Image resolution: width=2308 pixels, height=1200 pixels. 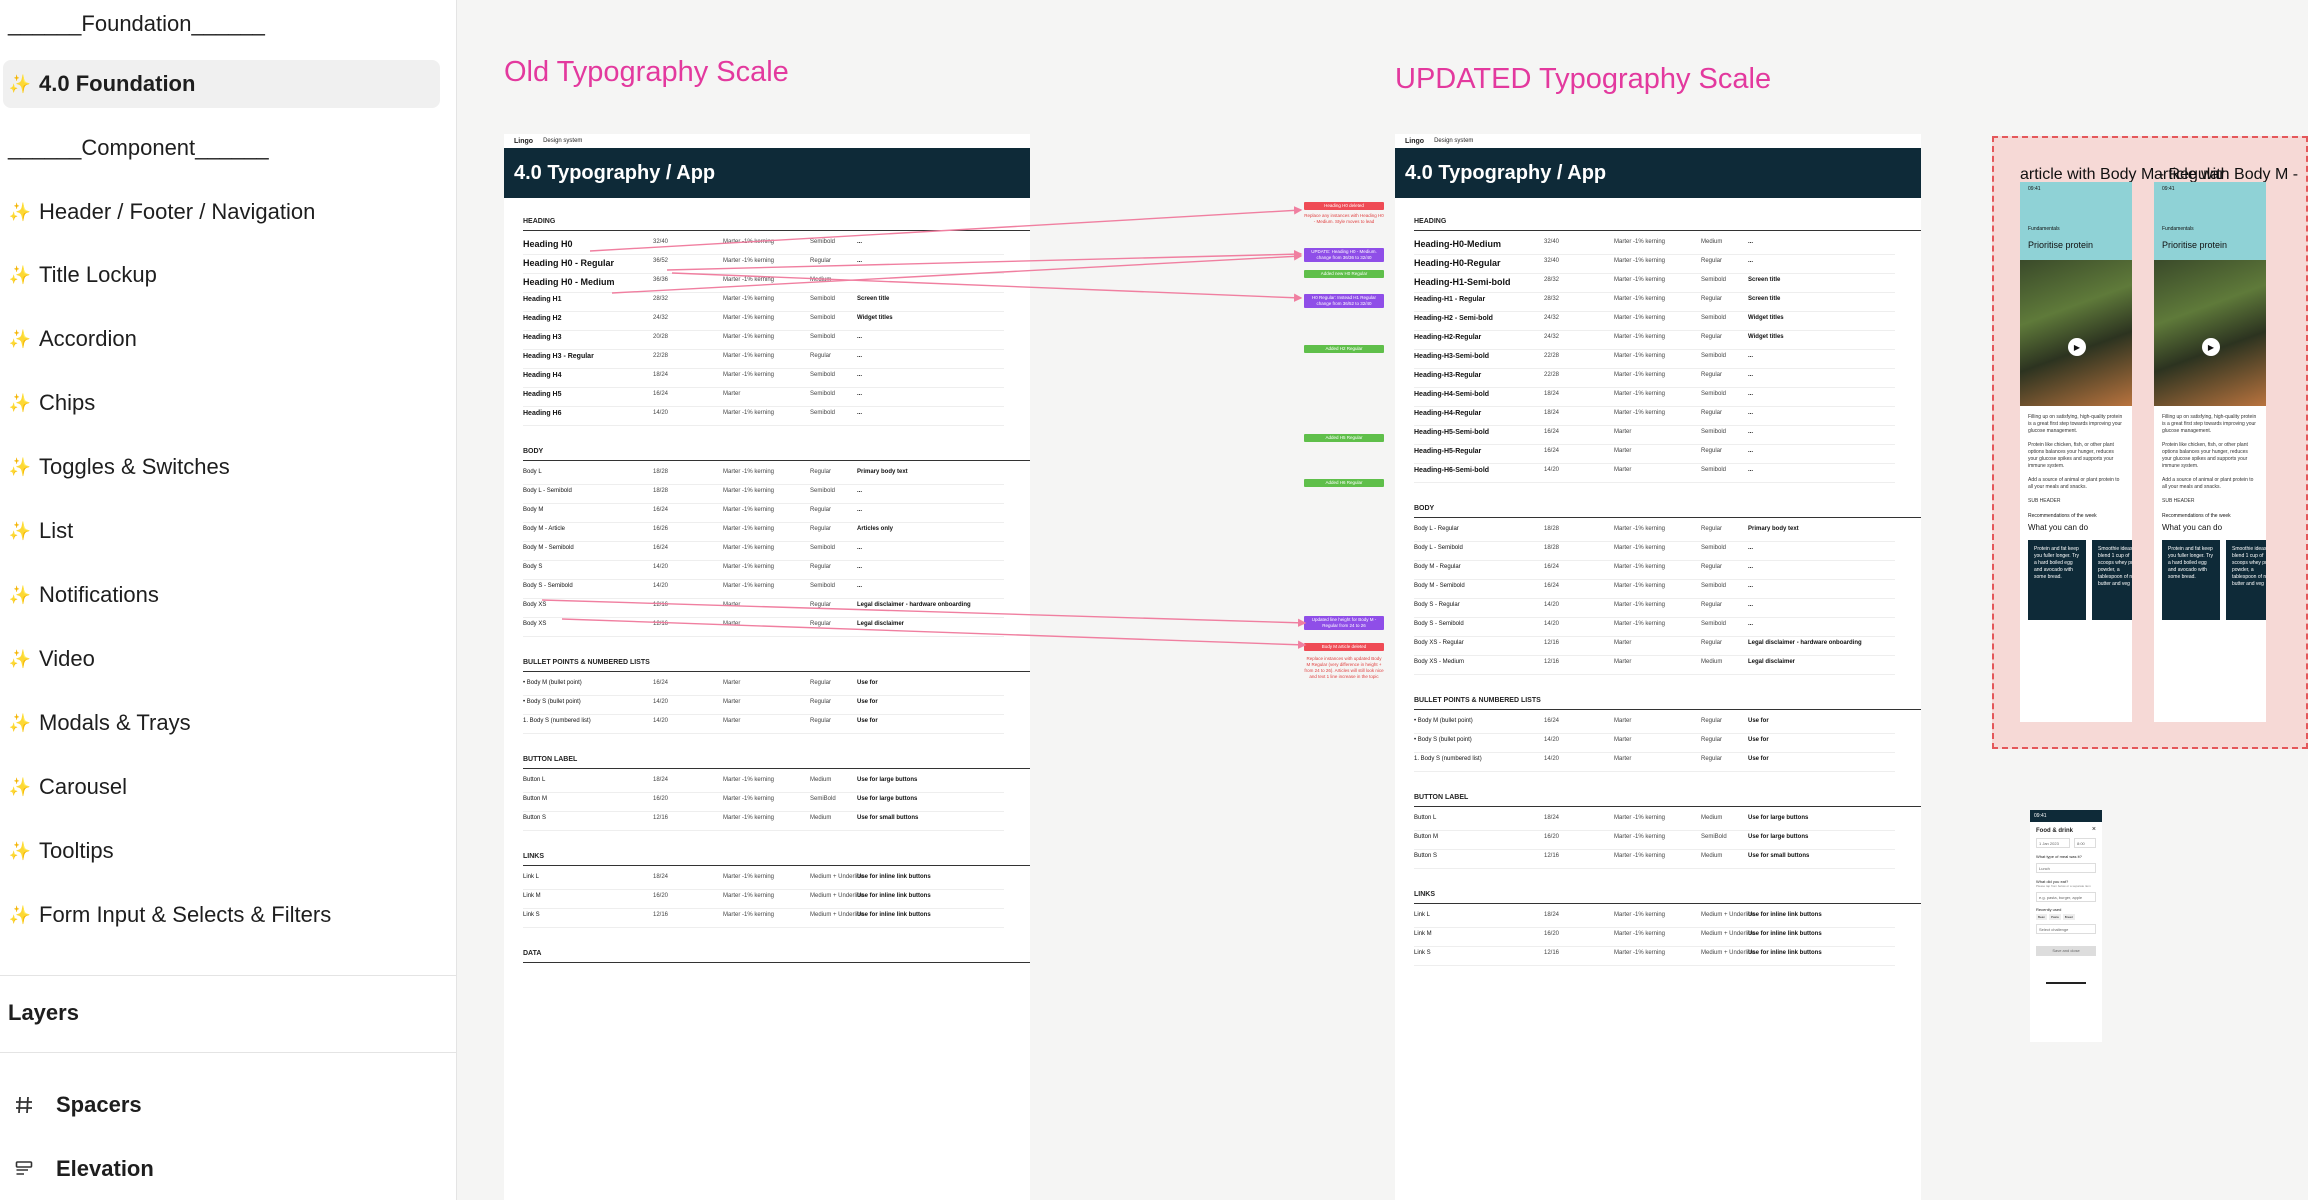 What do you see at coordinates (2093, 829) in the screenshot?
I see `close-icon: ×` at bounding box center [2093, 829].